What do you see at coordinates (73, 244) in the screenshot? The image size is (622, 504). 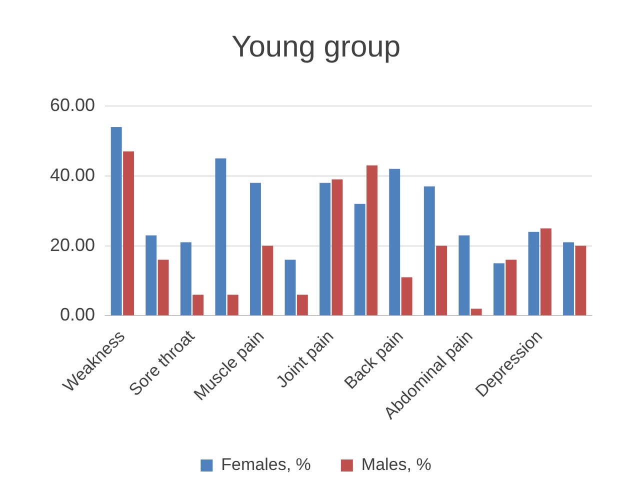 I see `y-tick-label: 20.00` at bounding box center [73, 244].